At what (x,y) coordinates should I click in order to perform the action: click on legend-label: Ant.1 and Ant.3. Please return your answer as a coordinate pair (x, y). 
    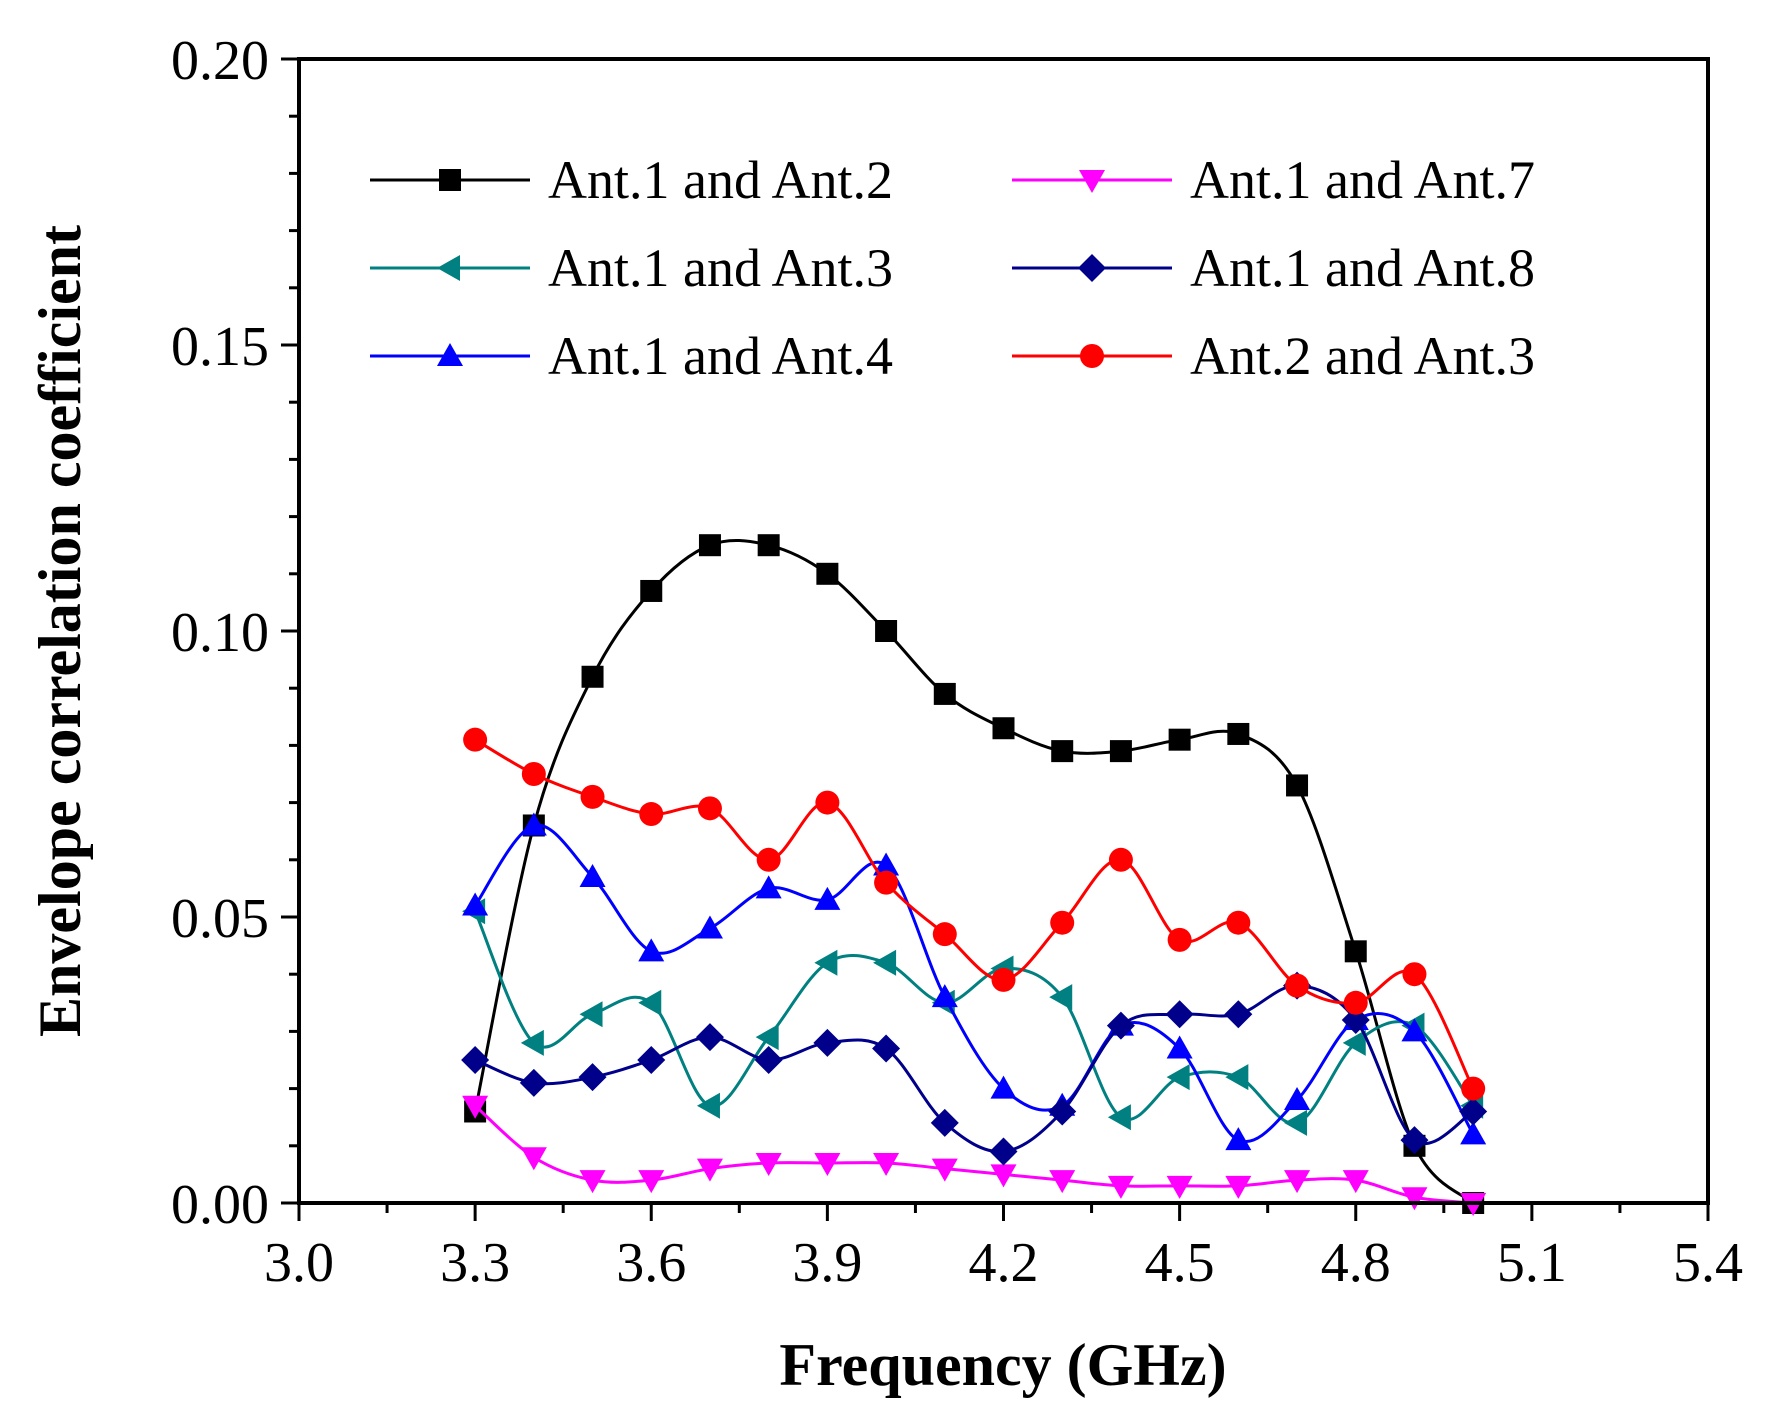
    Looking at the image, I should click on (720, 268).